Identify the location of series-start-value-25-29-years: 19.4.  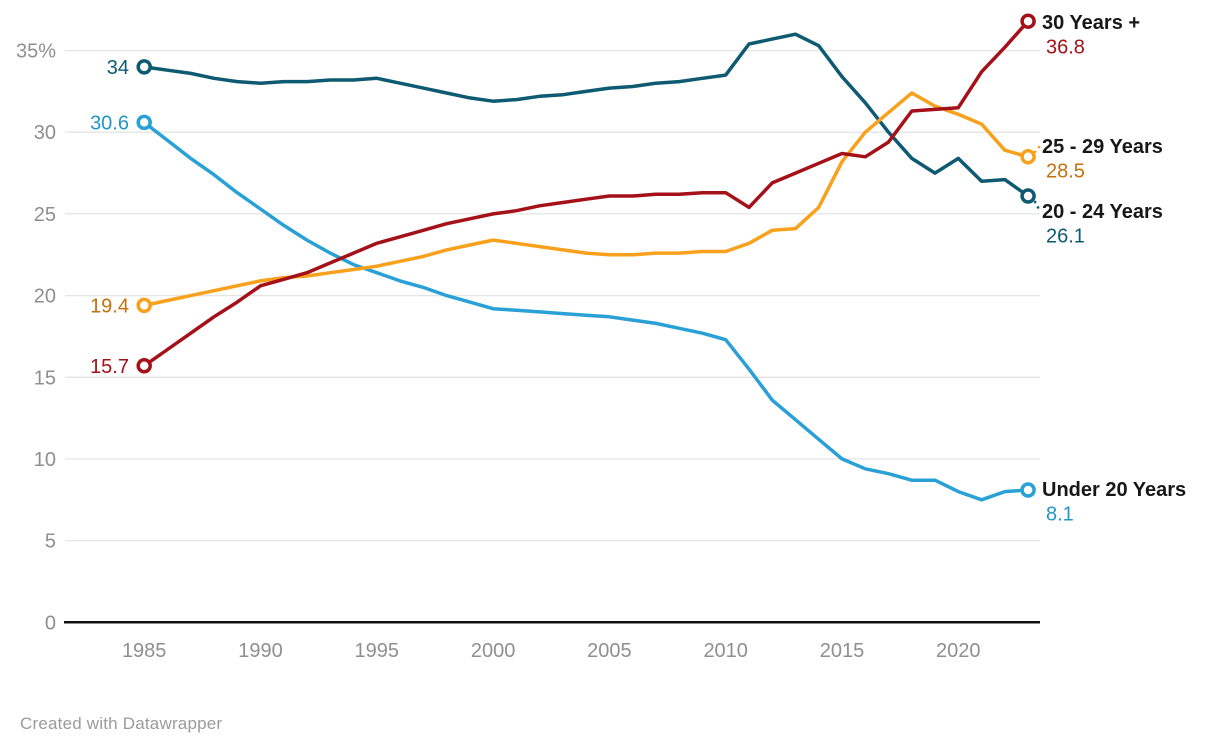
(109, 306).